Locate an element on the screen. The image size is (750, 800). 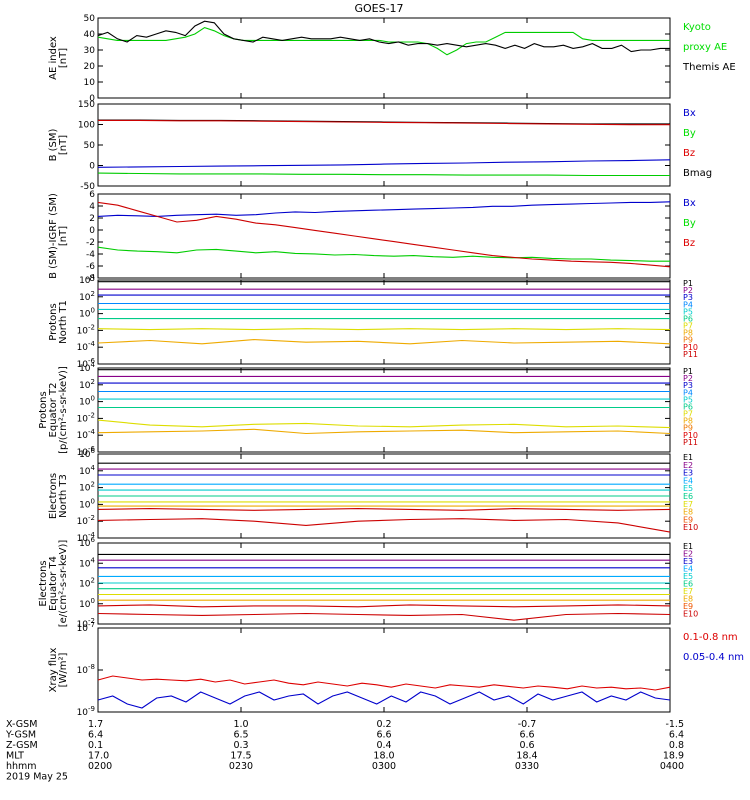
legend-item: P10 is located at coordinates (690, 347).